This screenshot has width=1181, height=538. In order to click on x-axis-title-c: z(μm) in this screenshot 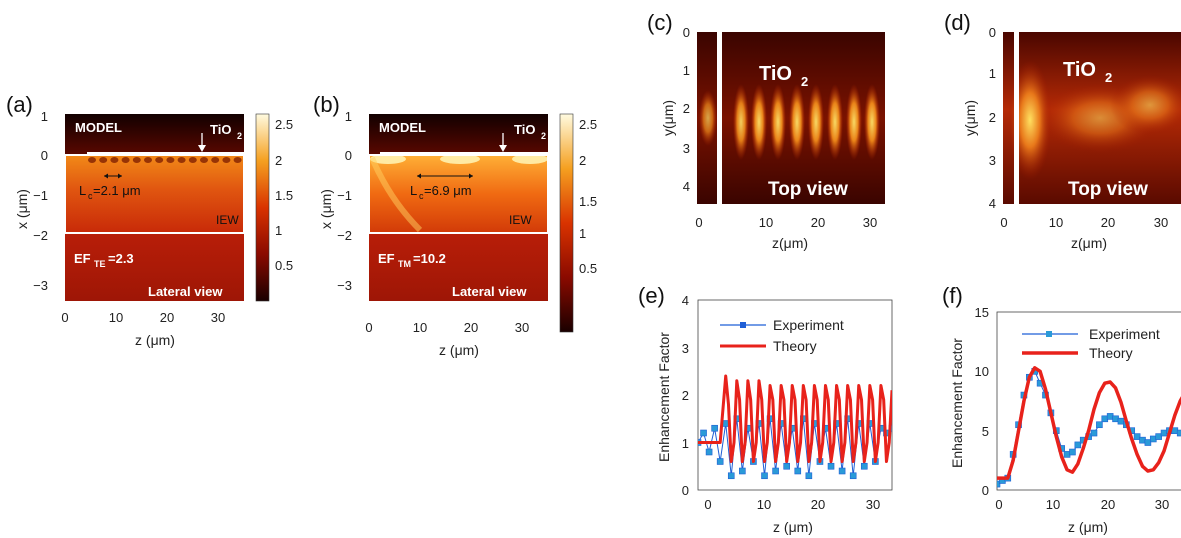, I will do `click(790, 243)`.